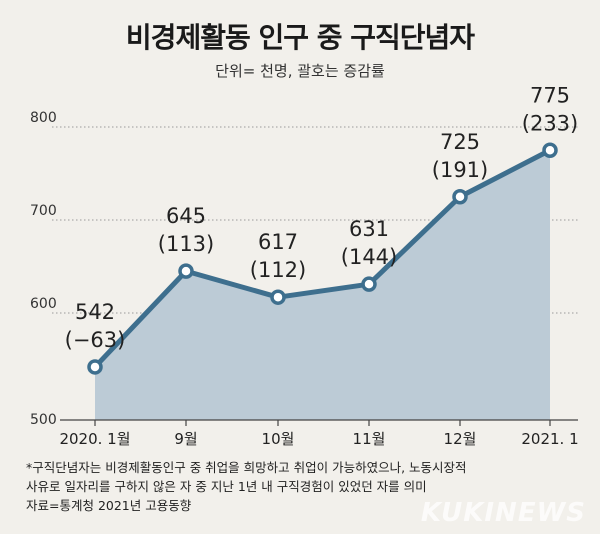 Image resolution: width=600 pixels, height=534 pixels. Describe the element at coordinates (185, 439) in the screenshot. I see `x-tick-label: 9월` at that location.